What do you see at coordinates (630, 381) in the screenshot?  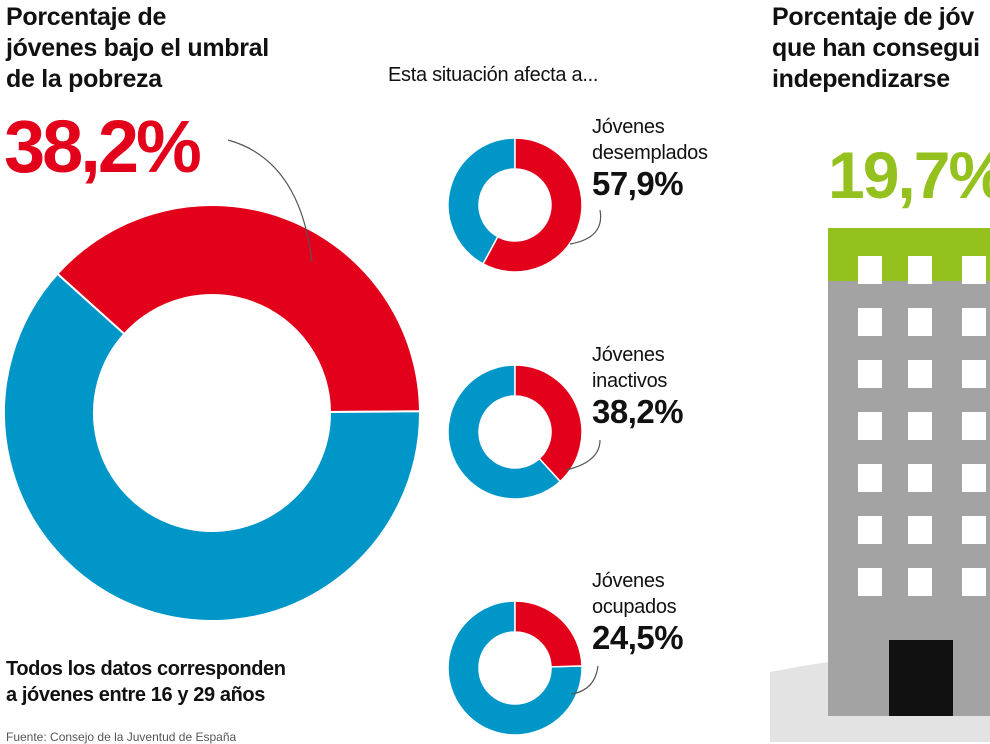 I see `category-label: inactivos` at bounding box center [630, 381].